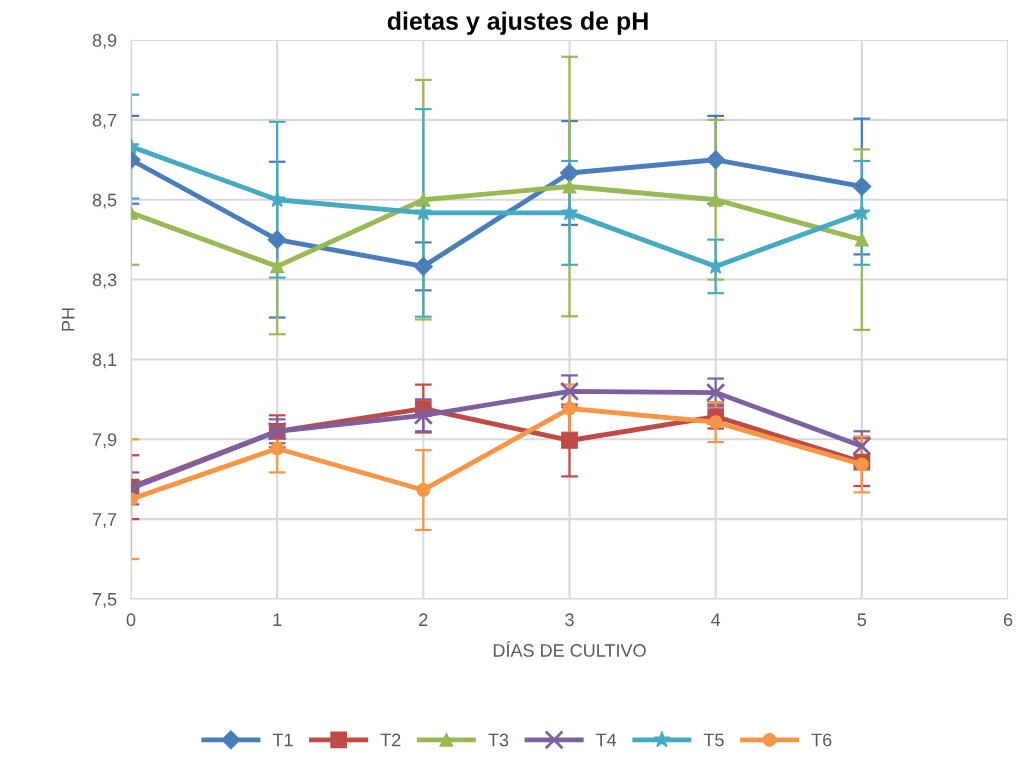 This screenshot has width=1036, height=770. What do you see at coordinates (68, 319) in the screenshot?
I see `y-axis-title: PH` at bounding box center [68, 319].